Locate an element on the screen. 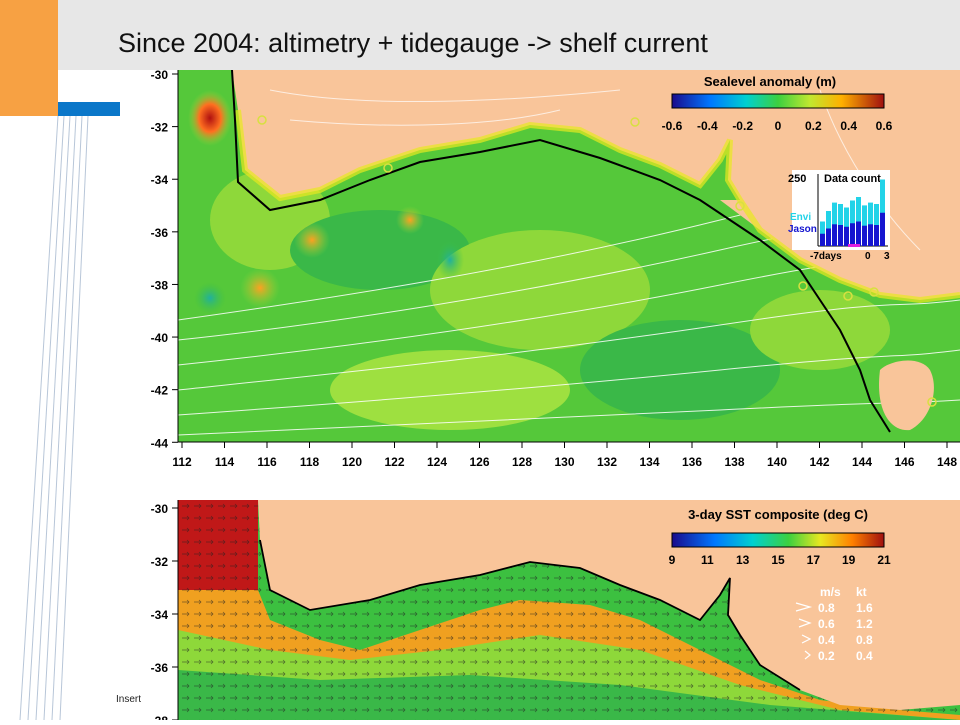 The width and height of the screenshot is (960, 725). sla-x-tick-label: 112 is located at coordinates (182, 462).